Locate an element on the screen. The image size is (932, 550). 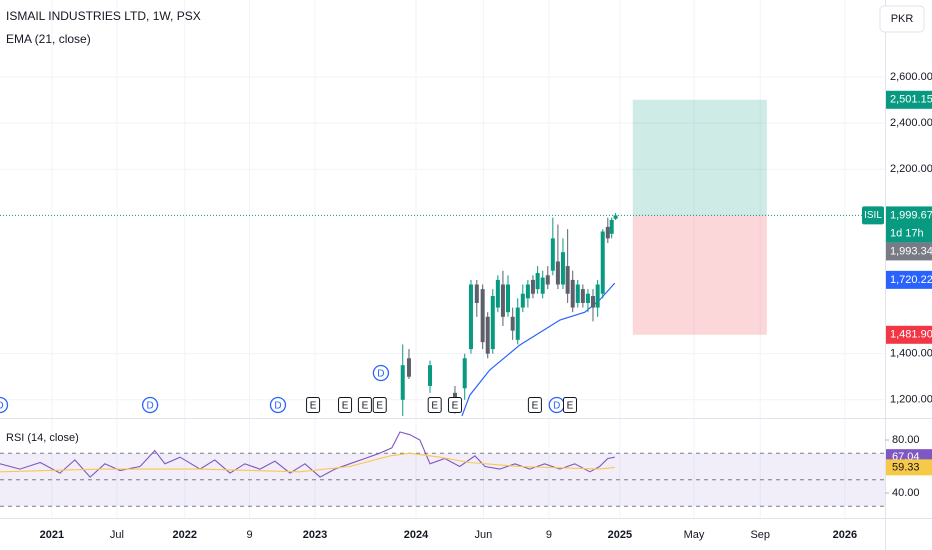
x-tick-label: 2025 is located at coordinates (620, 535).